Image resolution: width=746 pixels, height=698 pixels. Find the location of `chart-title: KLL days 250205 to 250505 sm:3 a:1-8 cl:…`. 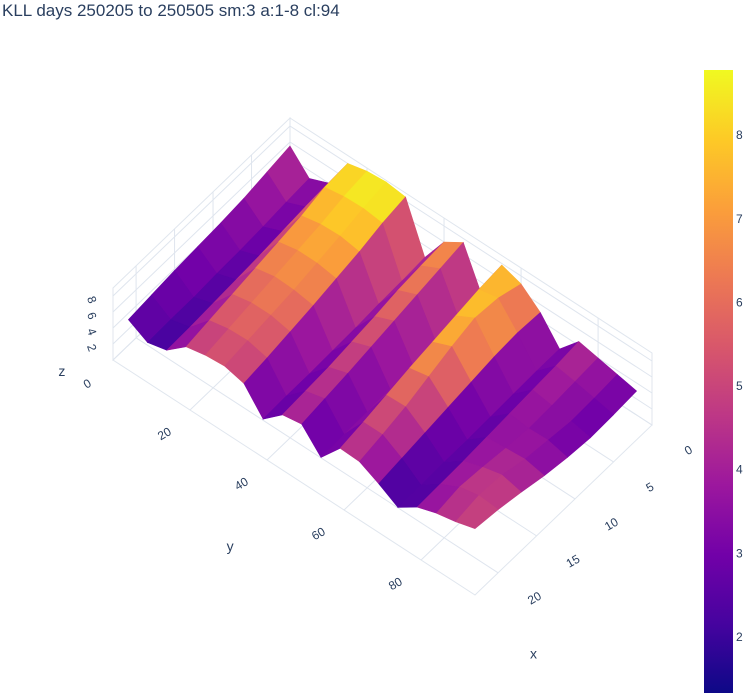

chart-title: KLL days 250205 to 250505 sm:3 a:1-8 cl:… is located at coordinates (171, 10).